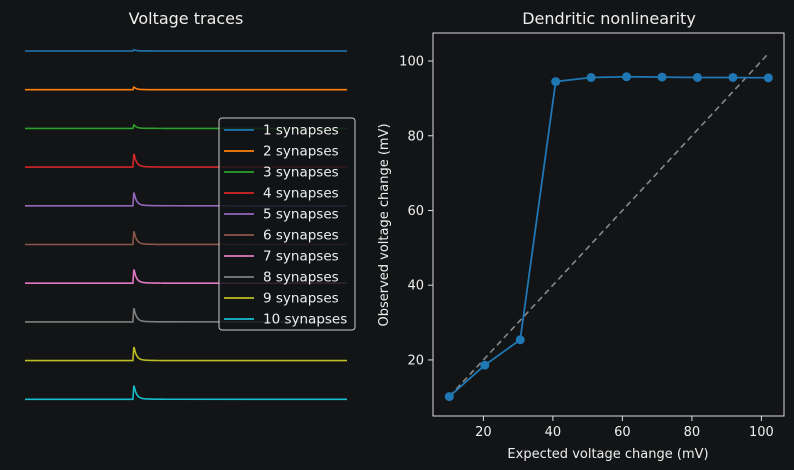 The height and width of the screenshot is (470, 794). I want to click on legend-label: 5 synapses, so click(301, 215).